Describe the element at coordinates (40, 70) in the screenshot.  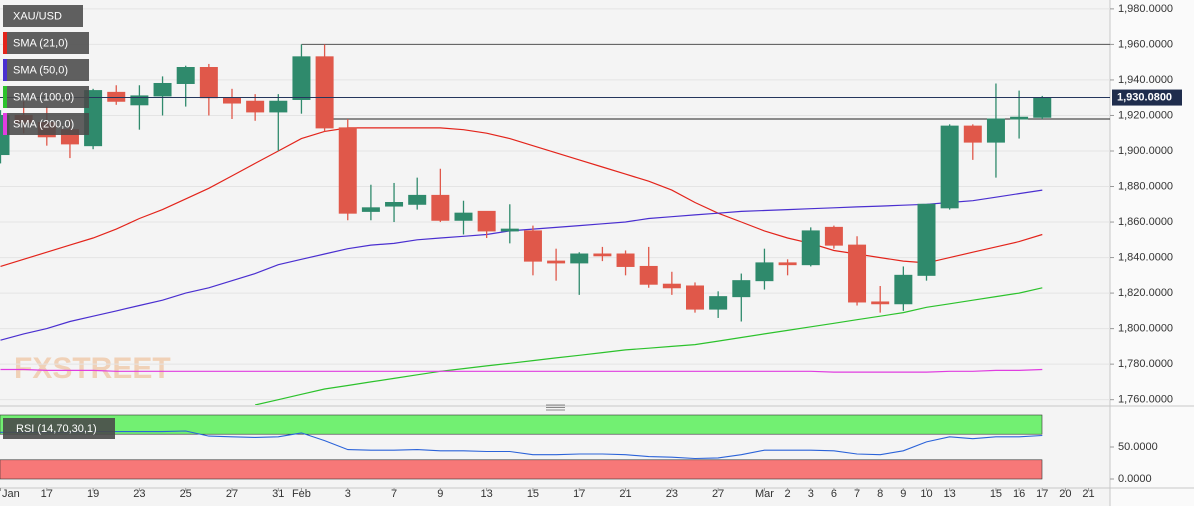
I see `legend-label: SMA (50,0)` at that location.